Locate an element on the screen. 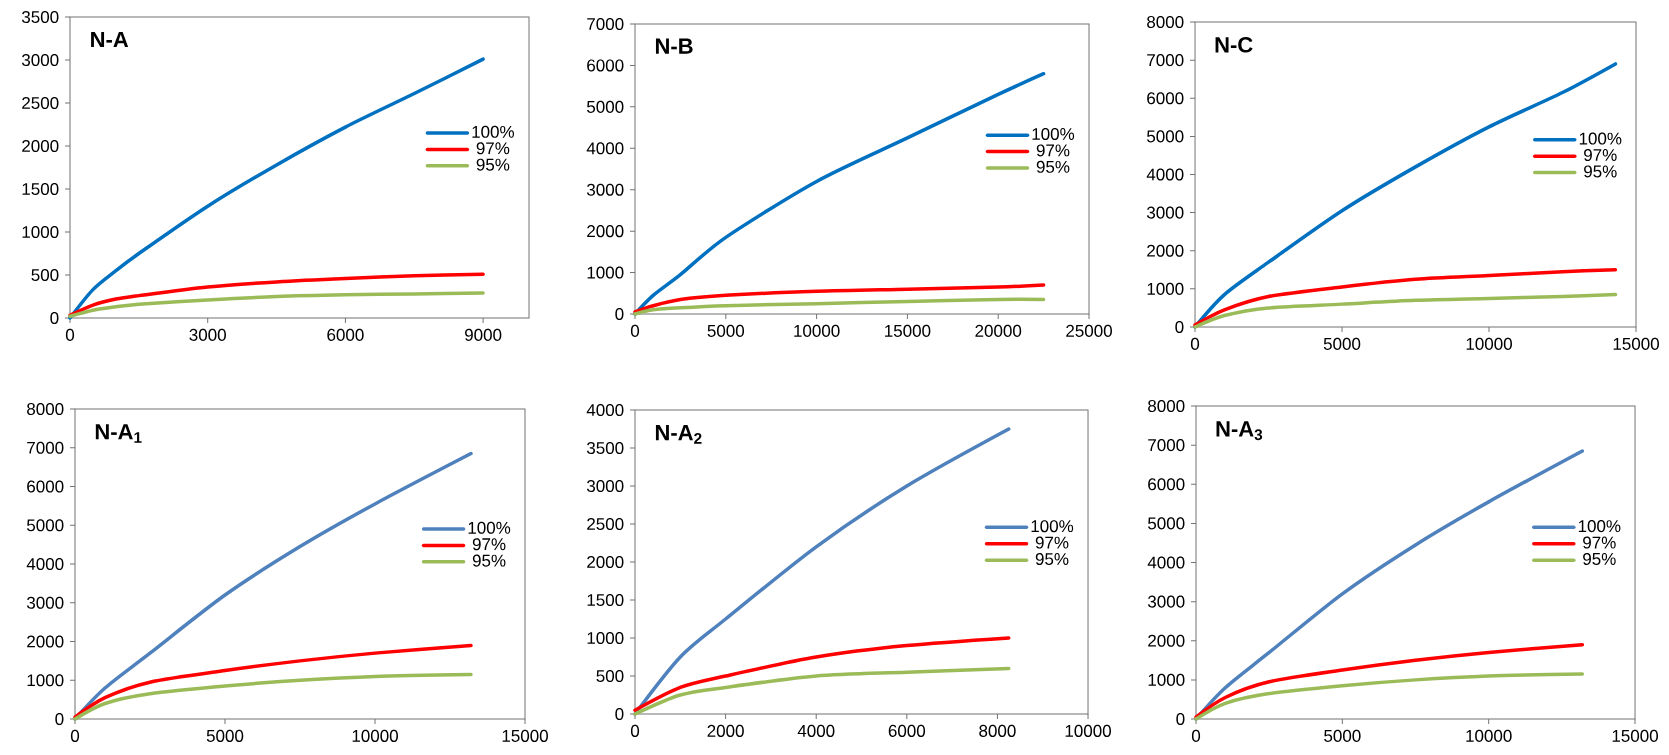 The image size is (1669, 755). y-tick-label: 1500 is located at coordinates (605, 600).